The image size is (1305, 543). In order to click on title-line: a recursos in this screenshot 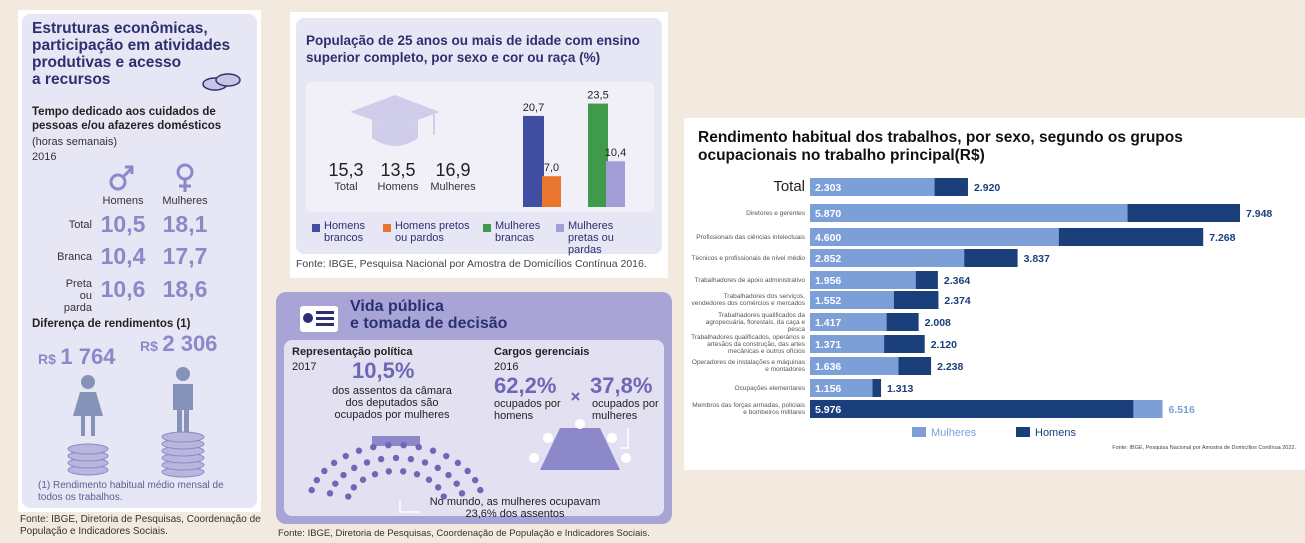, I will do `click(71, 79)`.